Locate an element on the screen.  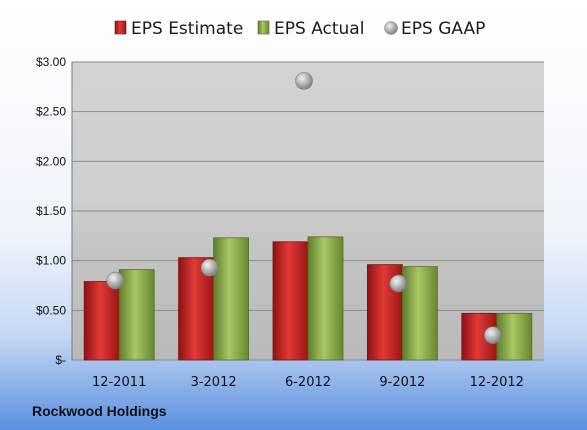
x-tick-label: 3-2012 is located at coordinates (214, 382).